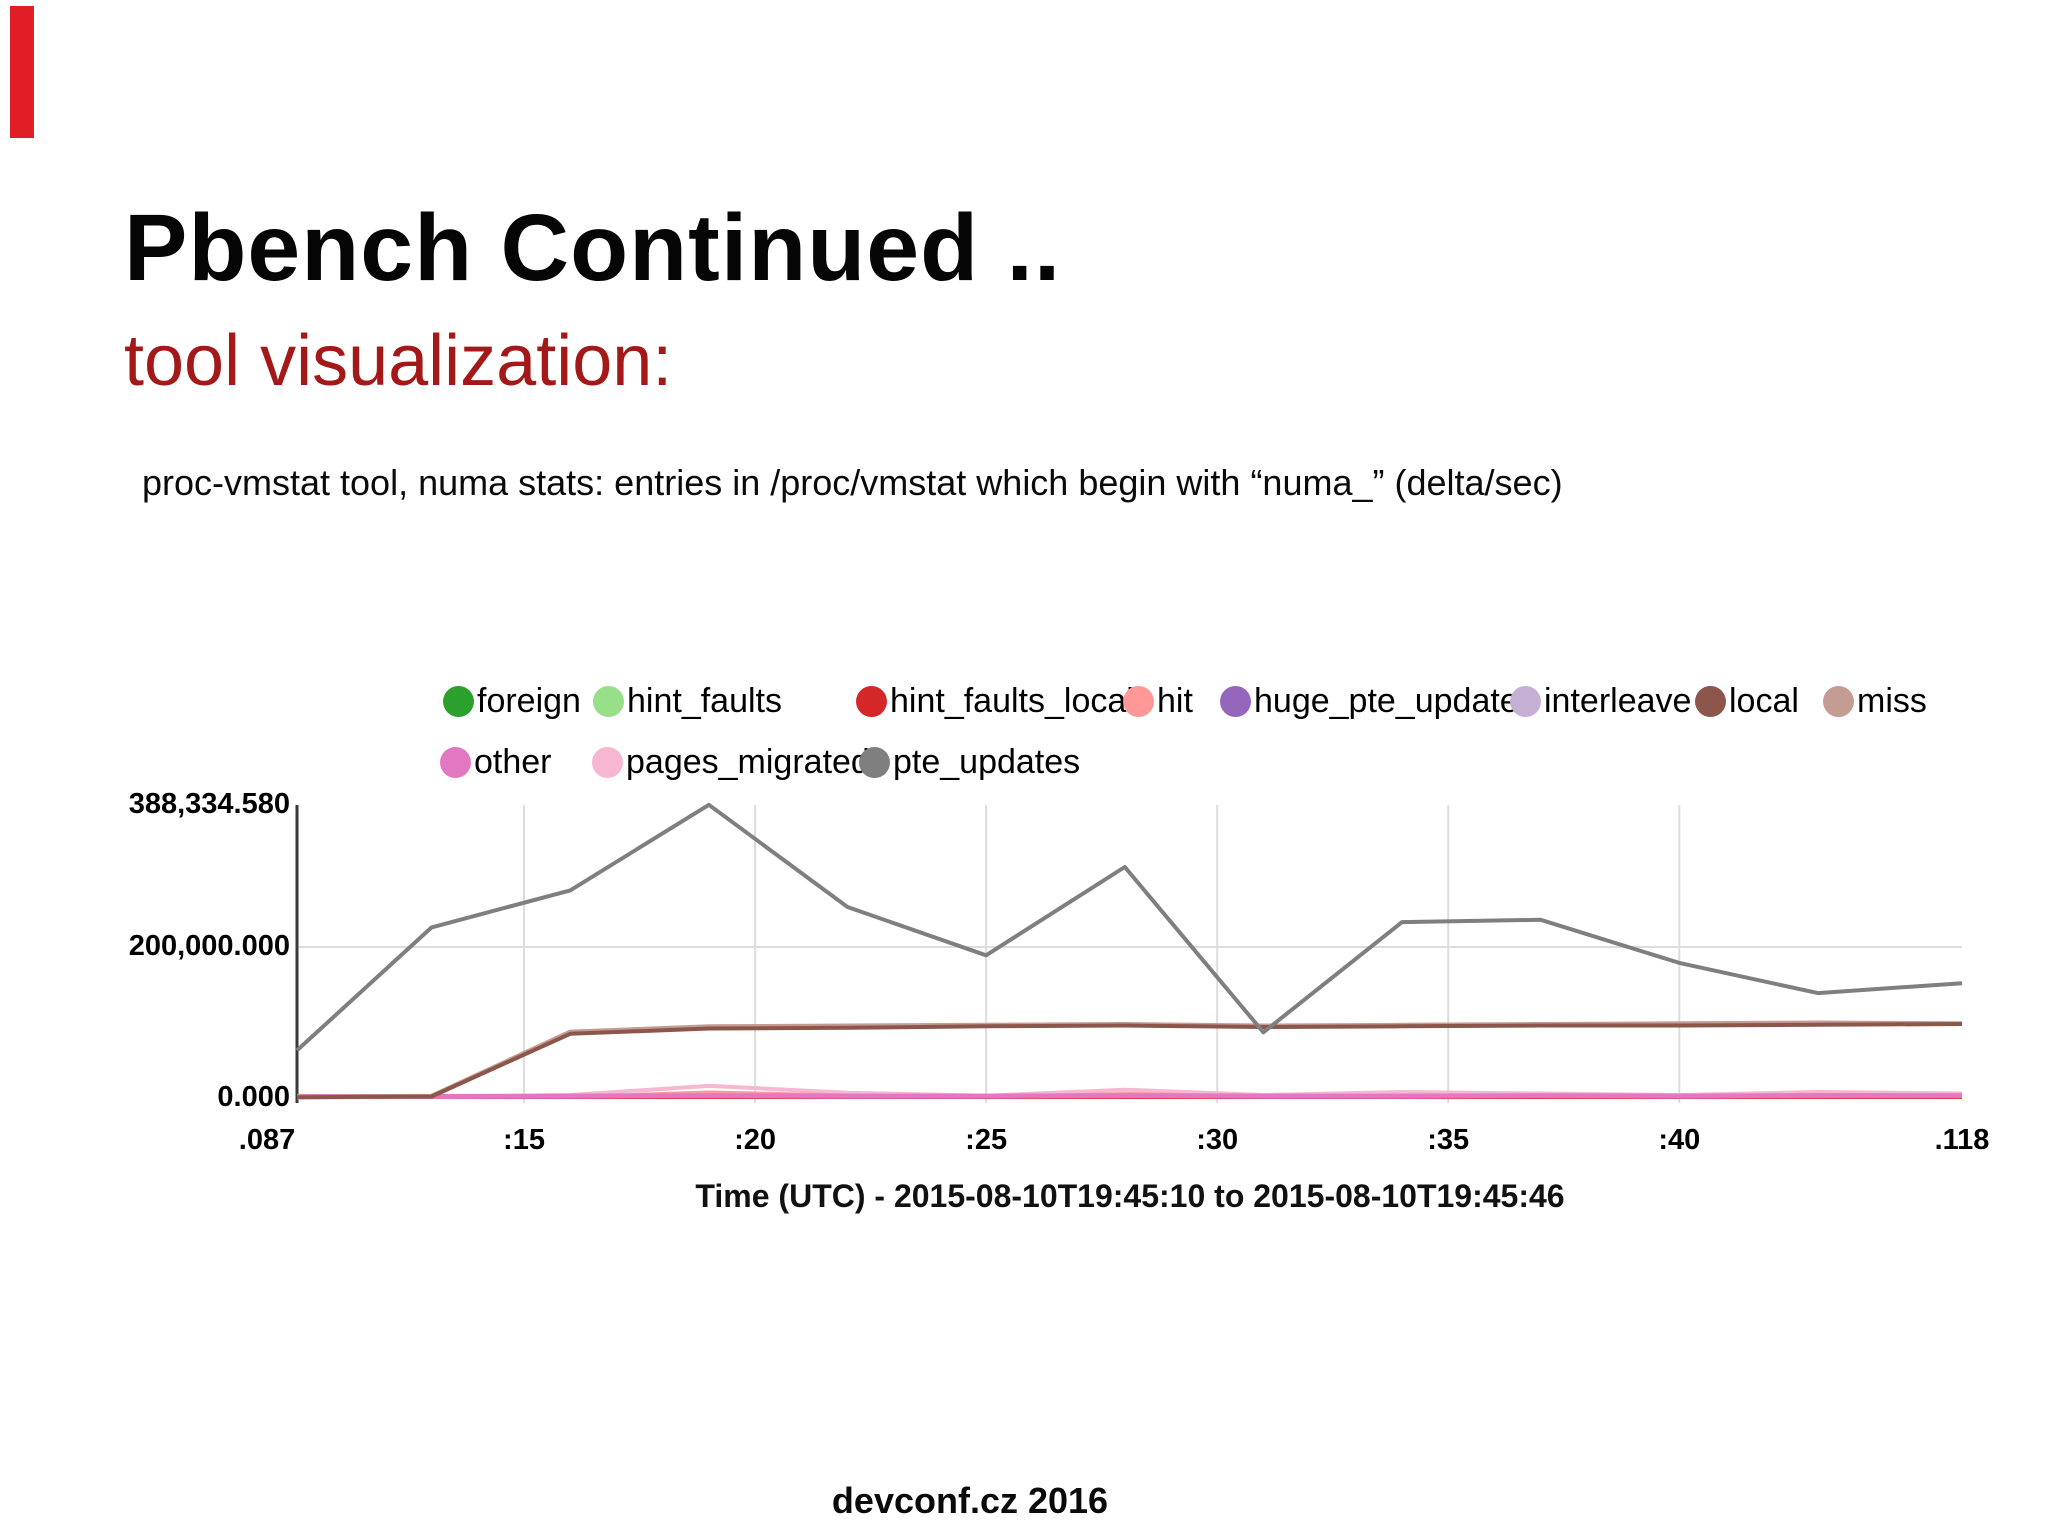  What do you see at coordinates (1012, 701) in the screenshot?
I see `legend-label: hint_faults_local` at bounding box center [1012, 701].